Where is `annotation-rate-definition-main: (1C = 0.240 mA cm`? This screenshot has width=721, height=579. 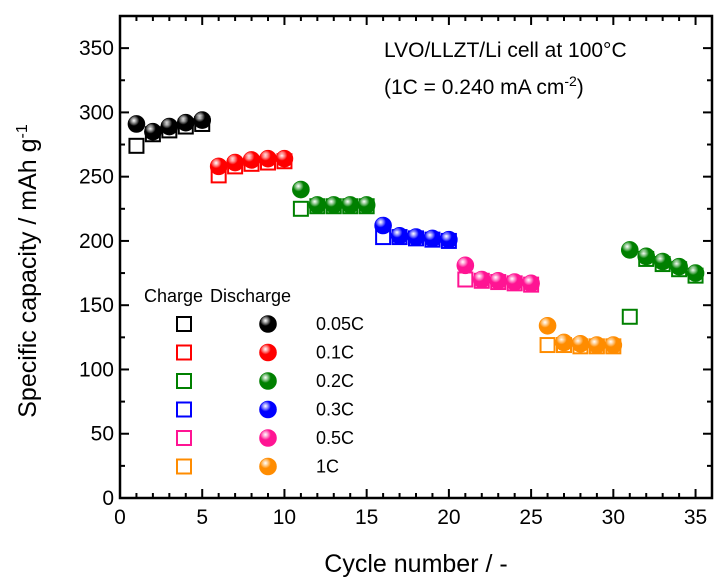 annotation-rate-definition-main: (1C = 0.240 mA cm is located at coordinates (474, 87).